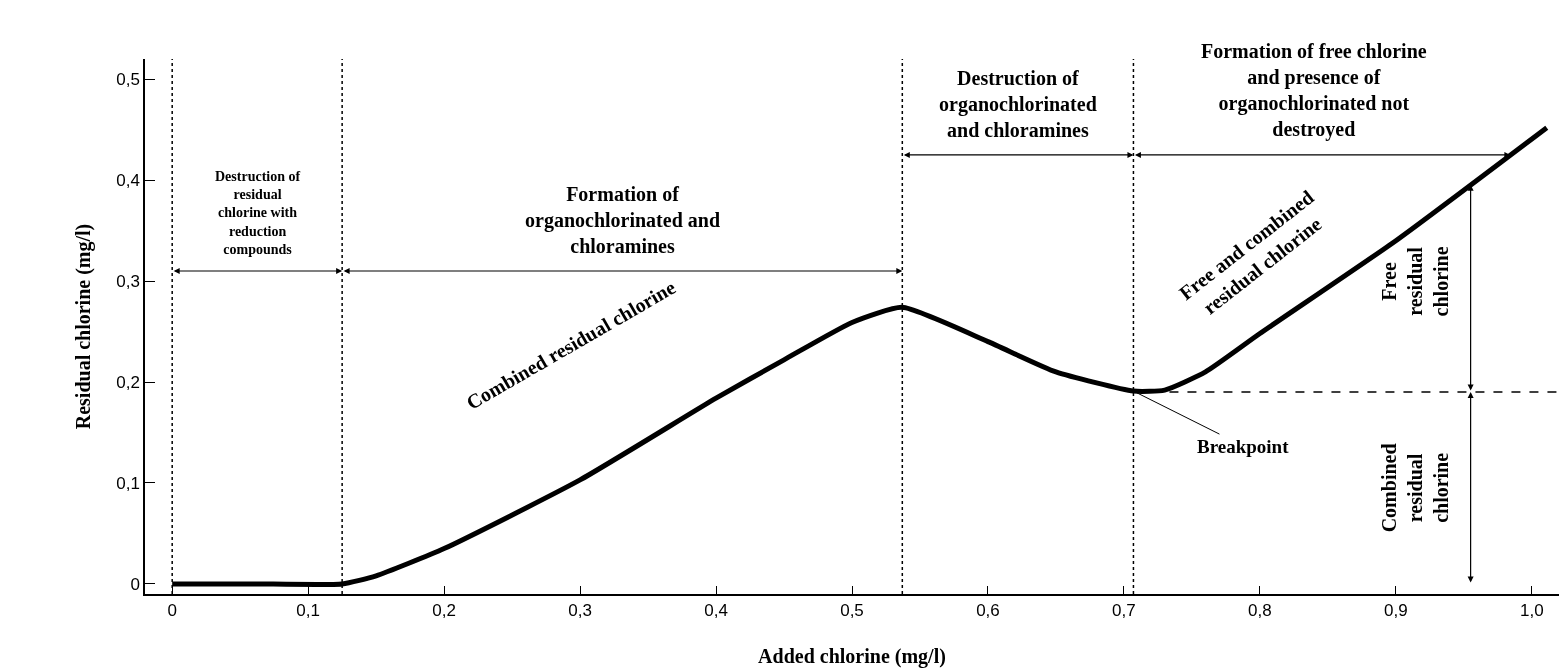 The height and width of the screenshot is (668, 1565). Describe the element at coordinates (1124, 611) in the screenshot. I see `x-tick-label: 0,7` at that location.